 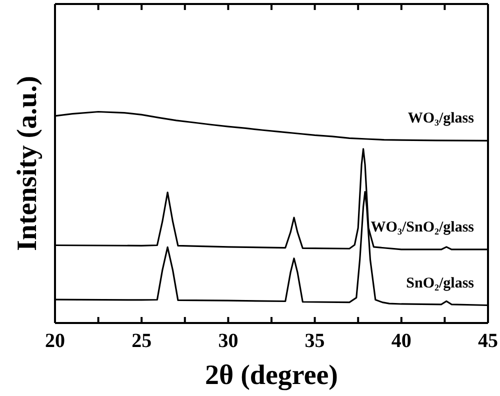 What do you see at coordinates (55, 341) in the screenshot?
I see `x-tick-label: 20` at bounding box center [55, 341].